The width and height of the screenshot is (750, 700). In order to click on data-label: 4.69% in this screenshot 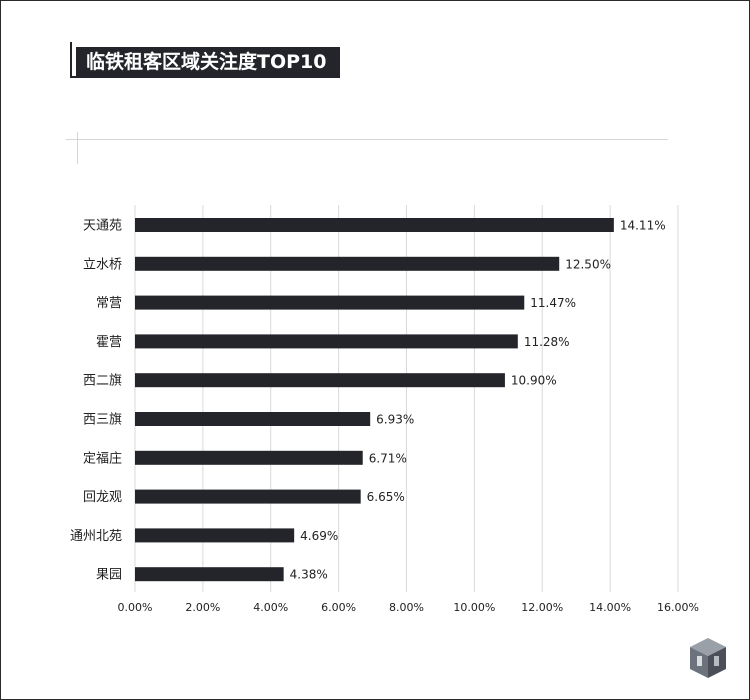, I will do `click(319, 536)`.